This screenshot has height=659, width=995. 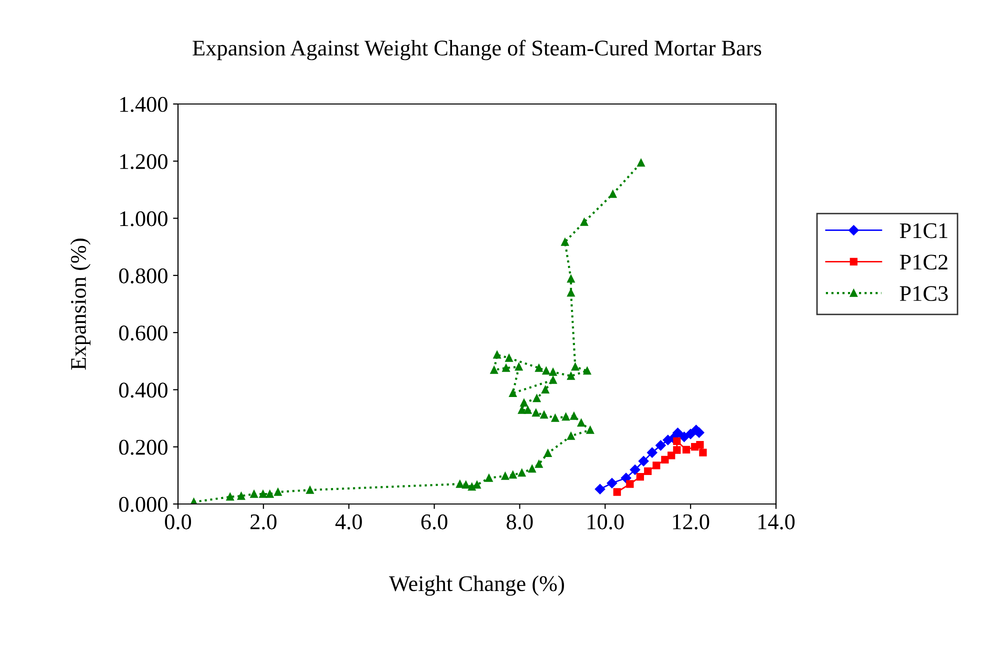 What do you see at coordinates (924, 230) in the screenshot?
I see `legend-label: P1C1` at bounding box center [924, 230].